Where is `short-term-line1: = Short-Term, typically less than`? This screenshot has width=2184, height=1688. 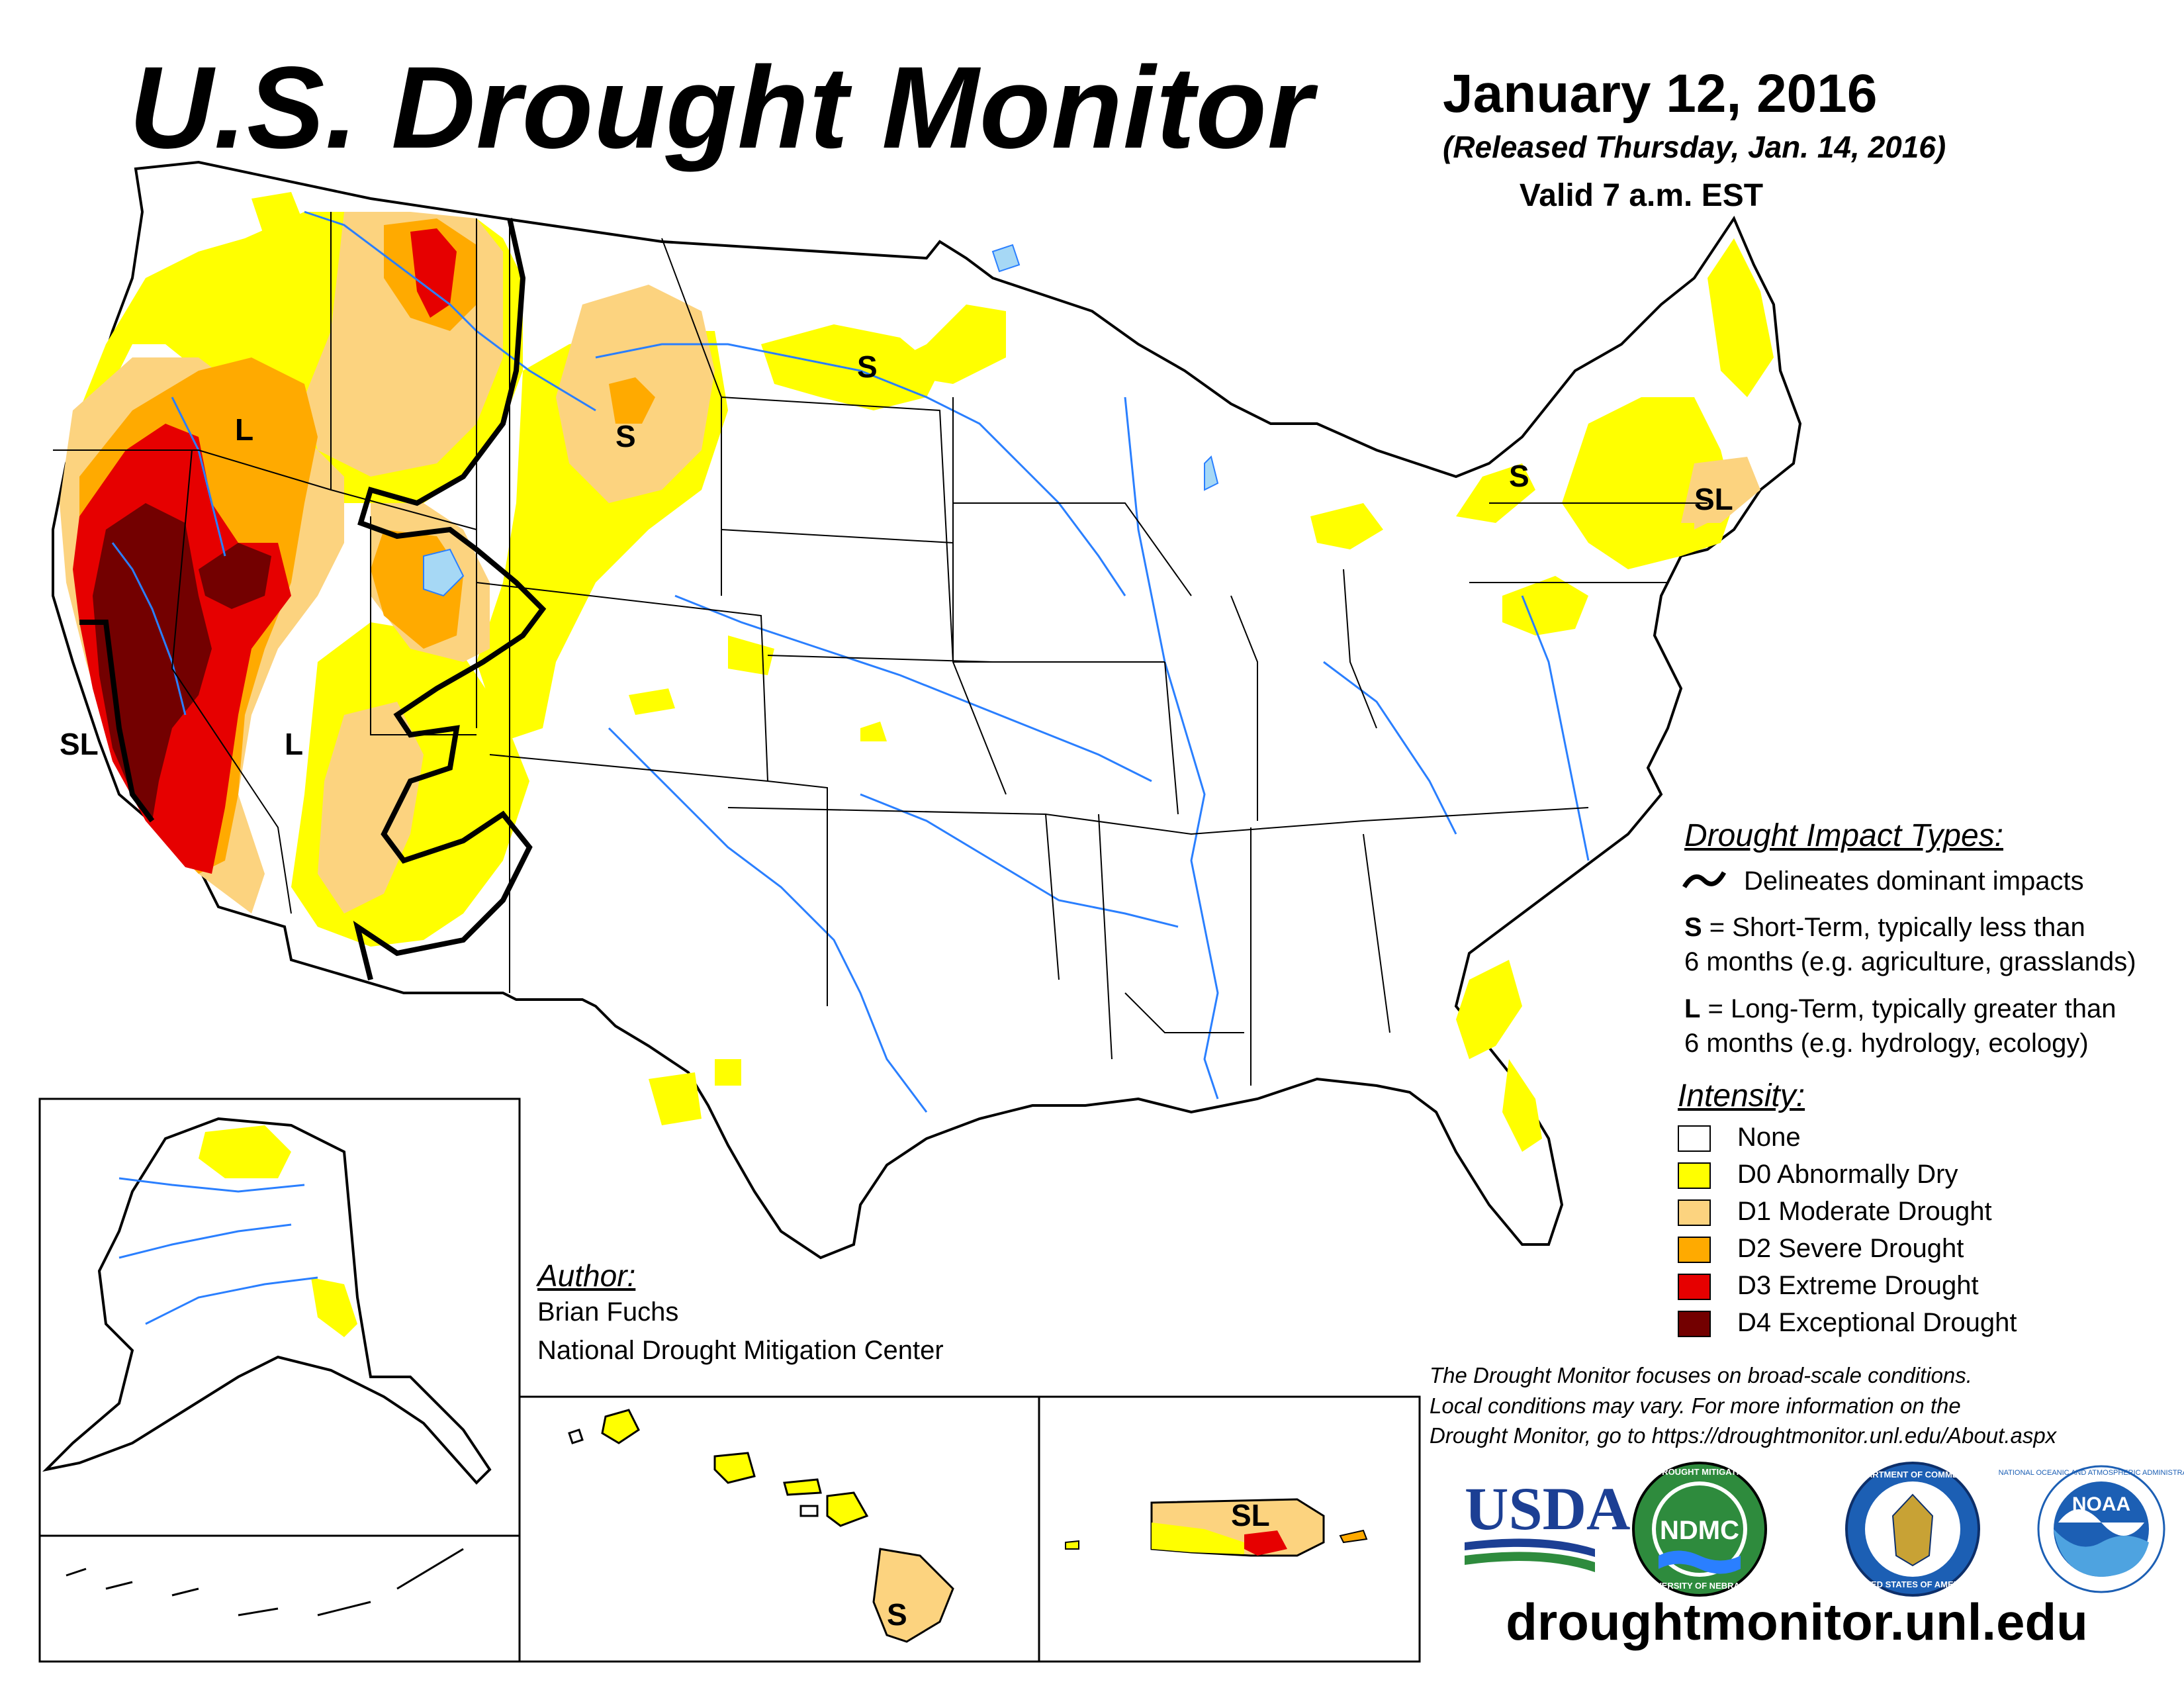 short-term-line1: = Short-Term, typically less than is located at coordinates (1894, 927).